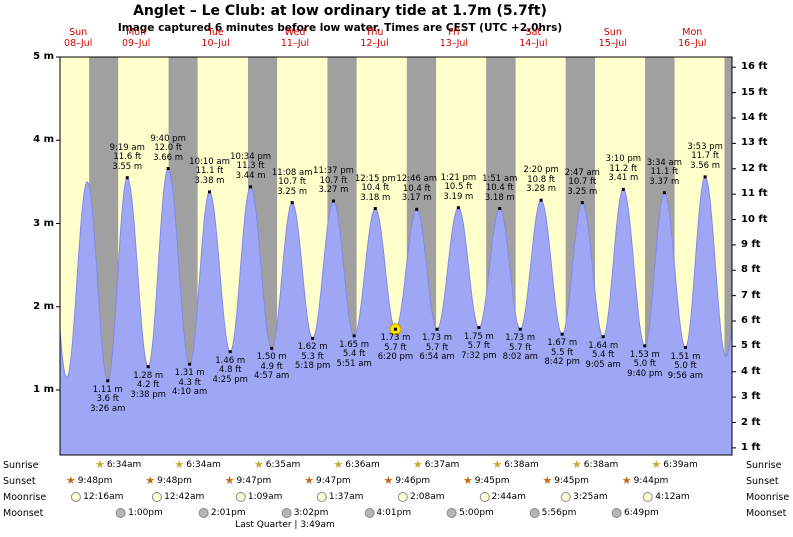 The width and height of the screenshot is (793, 537). What do you see at coordinates (562, 362) in the screenshot?
I see `tide-time: 8:42 pm` at bounding box center [562, 362].